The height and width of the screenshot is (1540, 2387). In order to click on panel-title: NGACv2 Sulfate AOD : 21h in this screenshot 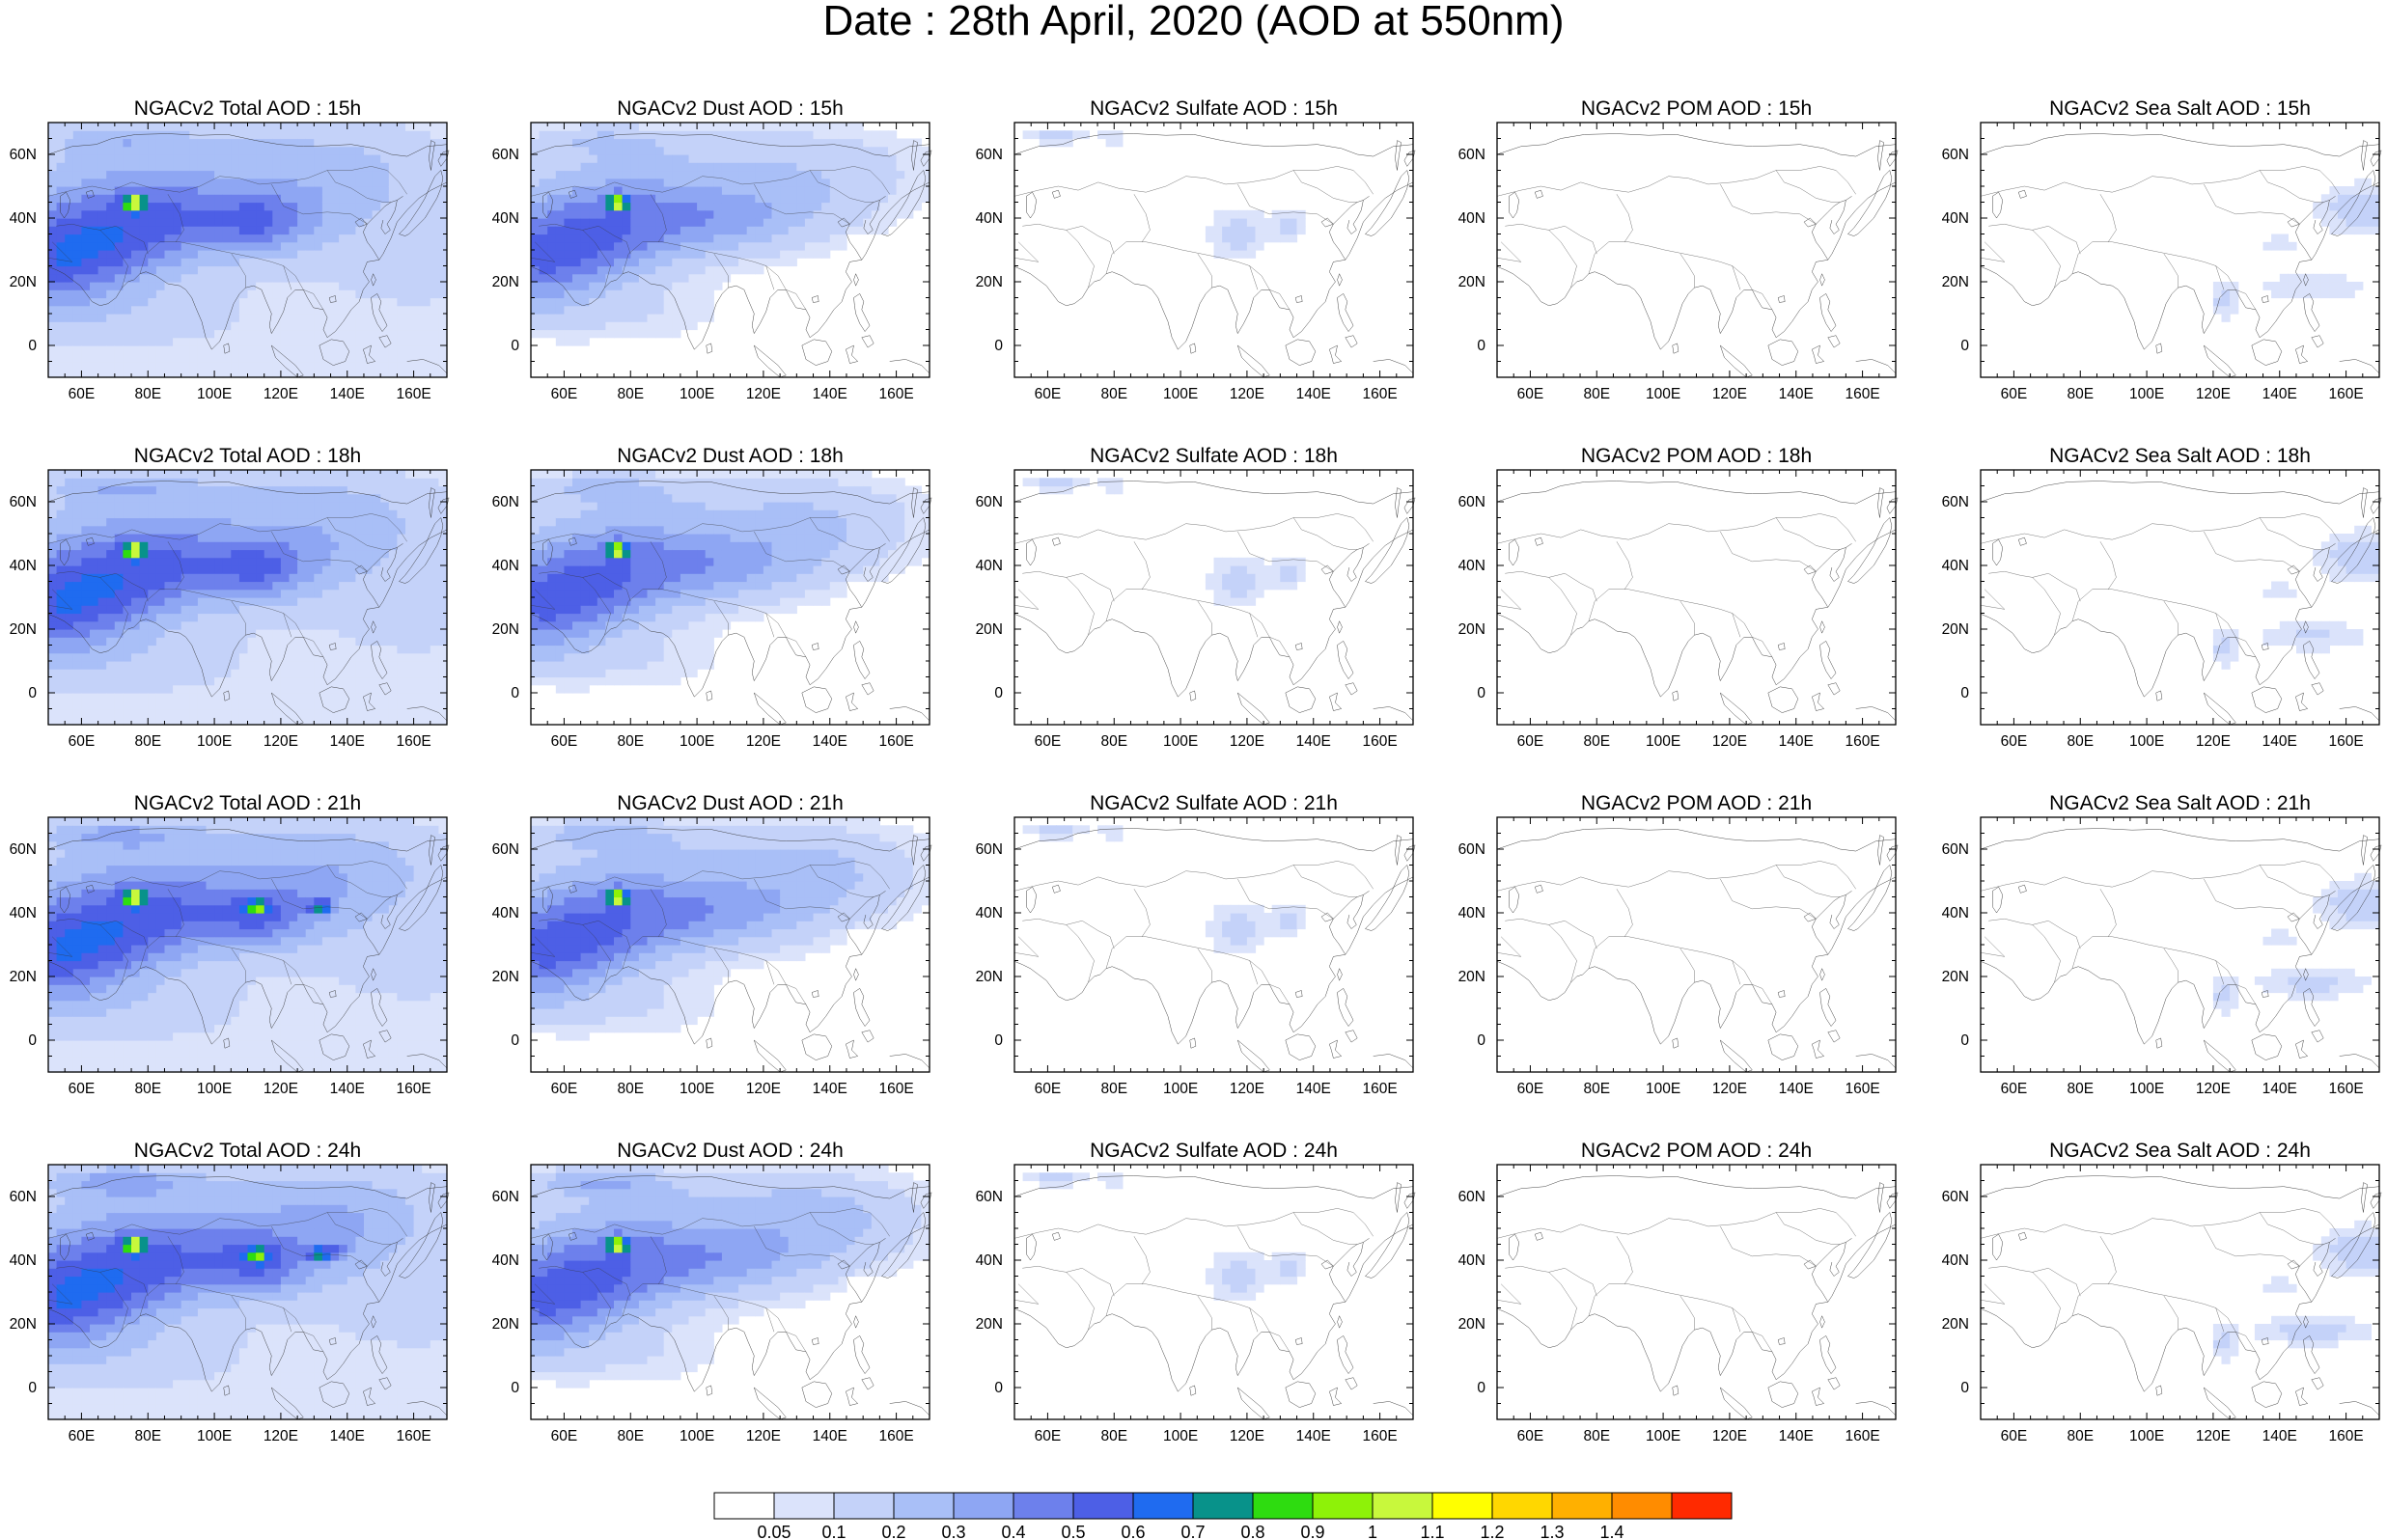, I will do `click(1214, 803)`.